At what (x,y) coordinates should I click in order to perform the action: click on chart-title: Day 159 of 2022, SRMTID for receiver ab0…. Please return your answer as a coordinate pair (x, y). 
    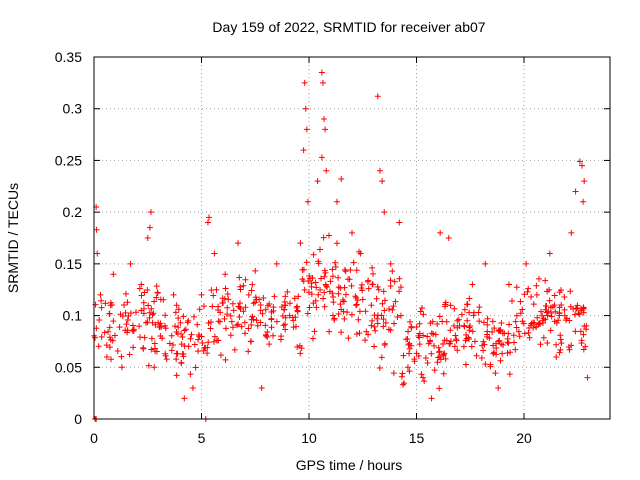
    Looking at the image, I should click on (348, 27).